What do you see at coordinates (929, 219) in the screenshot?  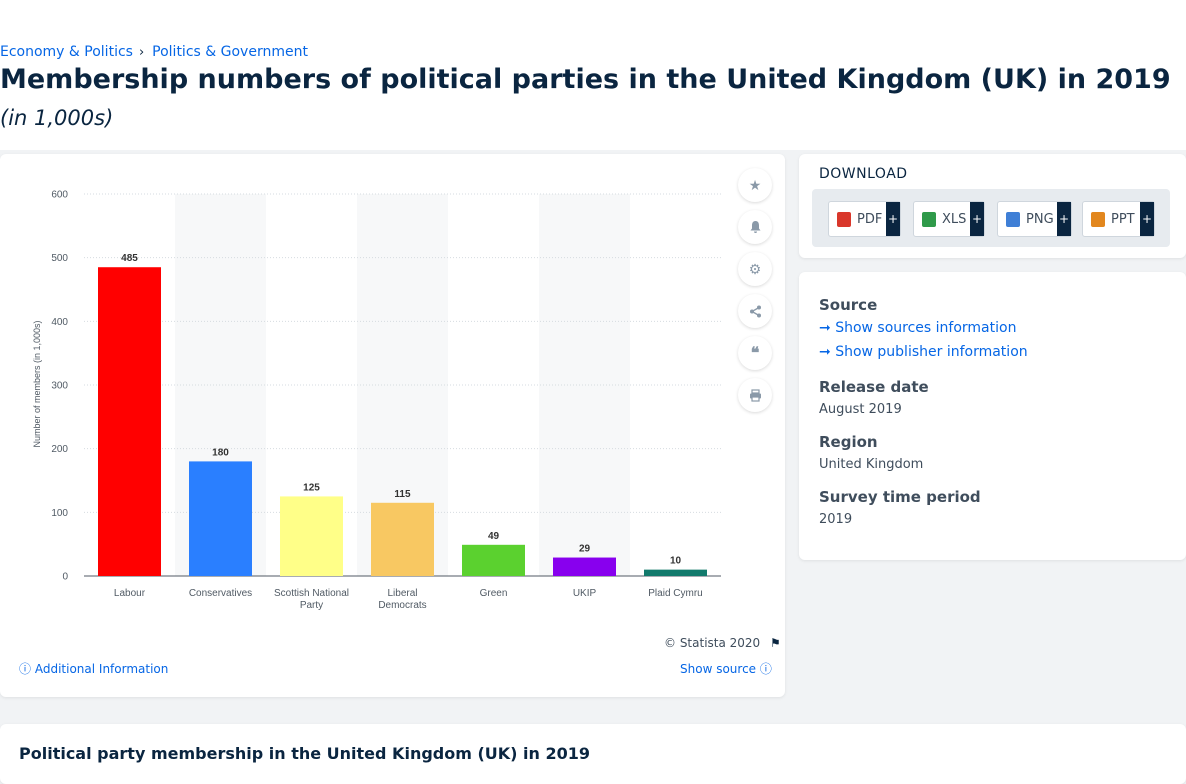 I see `xls-file-icon` at bounding box center [929, 219].